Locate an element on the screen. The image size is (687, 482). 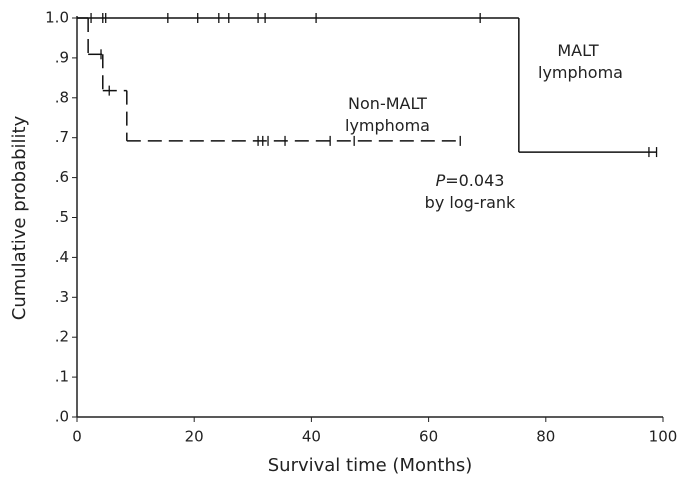
x-tick-label: 80 is located at coordinates (545, 437).